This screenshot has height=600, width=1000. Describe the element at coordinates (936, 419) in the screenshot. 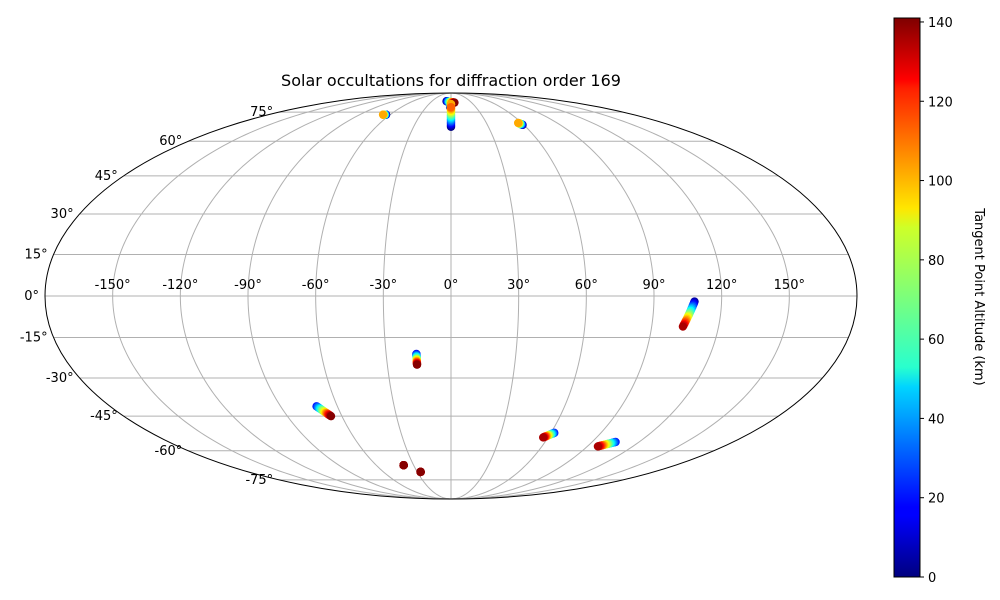

I see `colorbar-tick-label: 40` at that location.